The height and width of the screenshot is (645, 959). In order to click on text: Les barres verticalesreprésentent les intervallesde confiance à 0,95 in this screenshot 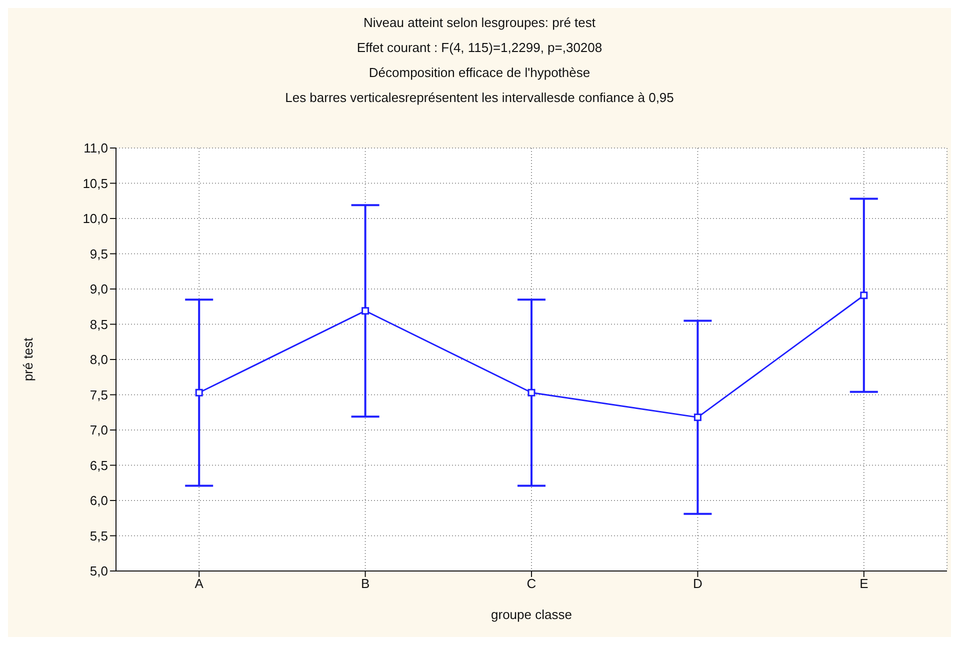, I will do `click(479, 98)`.